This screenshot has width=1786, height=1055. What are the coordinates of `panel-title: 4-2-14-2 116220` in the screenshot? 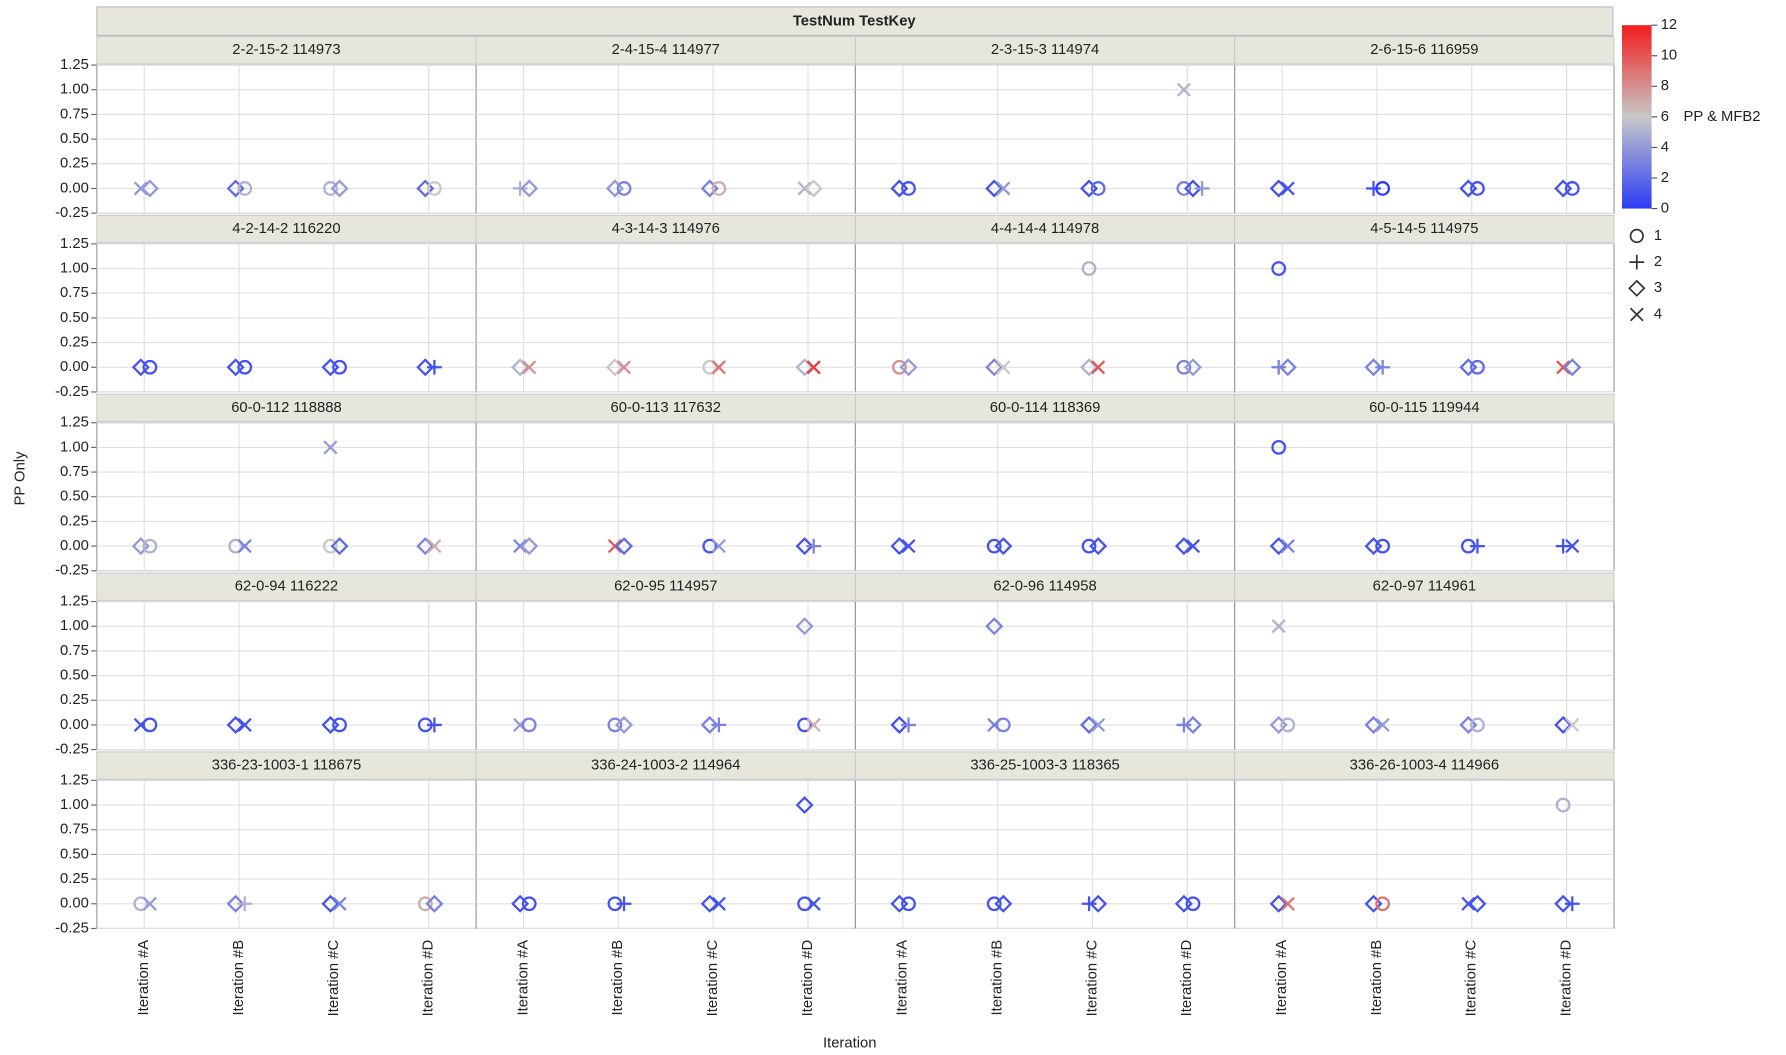 It's located at (286, 229).